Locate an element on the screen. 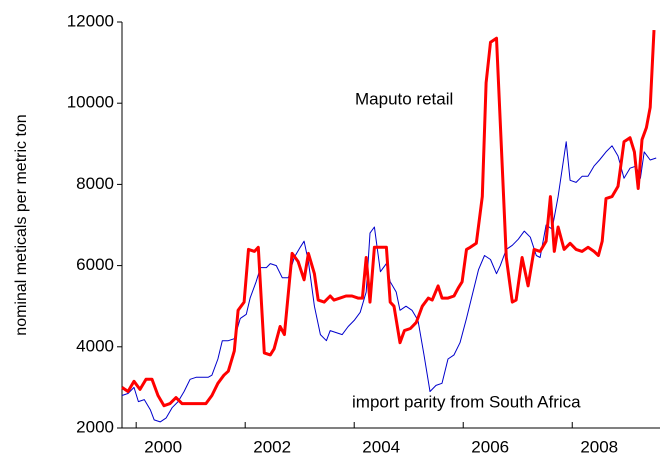 This screenshot has width=672, height=466. annotation: Maputo retail is located at coordinates (404, 98).